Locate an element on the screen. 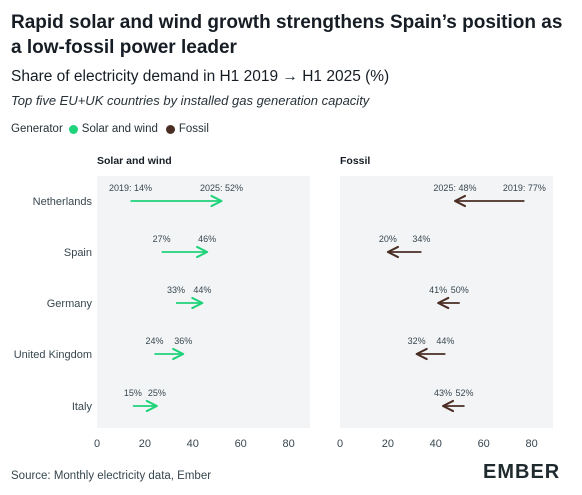 Image resolution: width=582 pixels, height=495 pixels. ember-logo: EMBER is located at coordinates (522, 472).